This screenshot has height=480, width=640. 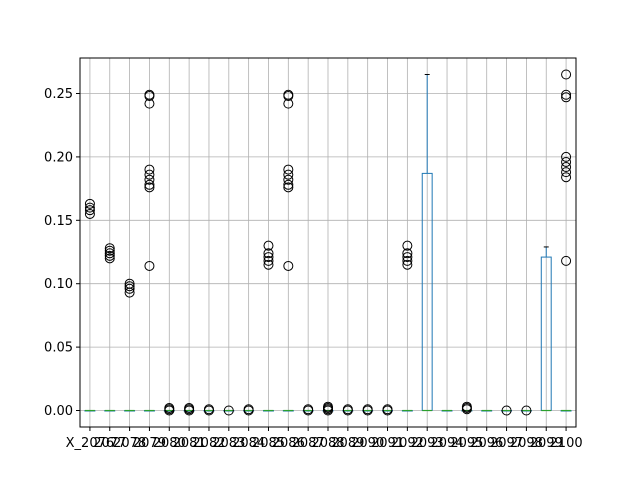 I want to click on x-tick-label: 2090, so click(x=367, y=443).